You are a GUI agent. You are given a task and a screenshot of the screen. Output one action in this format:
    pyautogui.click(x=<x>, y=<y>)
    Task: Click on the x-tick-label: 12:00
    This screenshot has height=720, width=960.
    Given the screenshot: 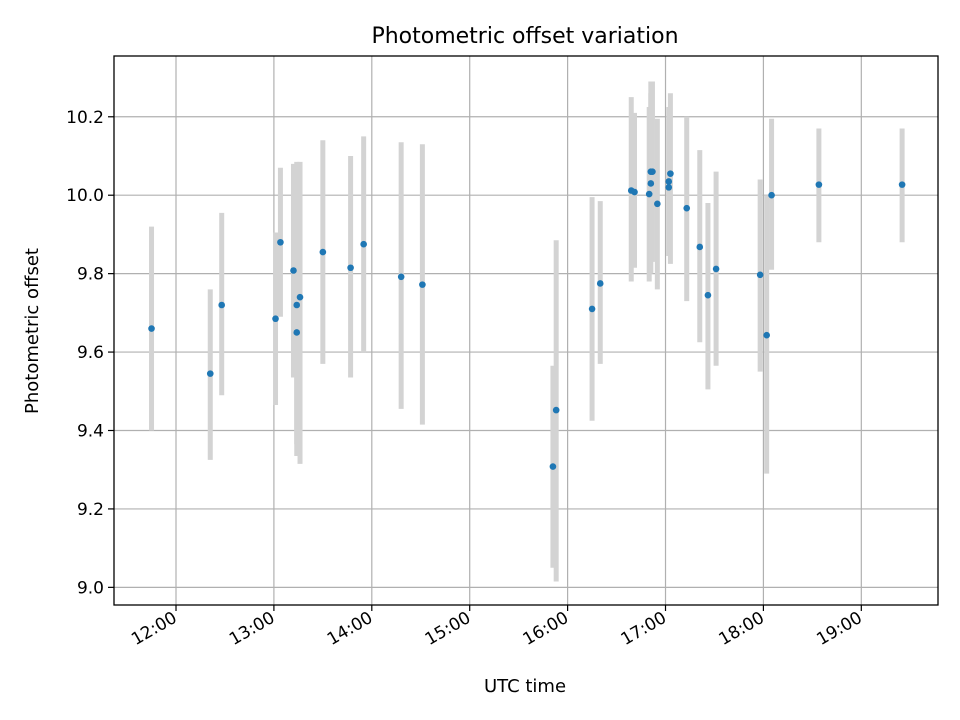 What is the action you would take?
    pyautogui.click(x=154, y=629)
    